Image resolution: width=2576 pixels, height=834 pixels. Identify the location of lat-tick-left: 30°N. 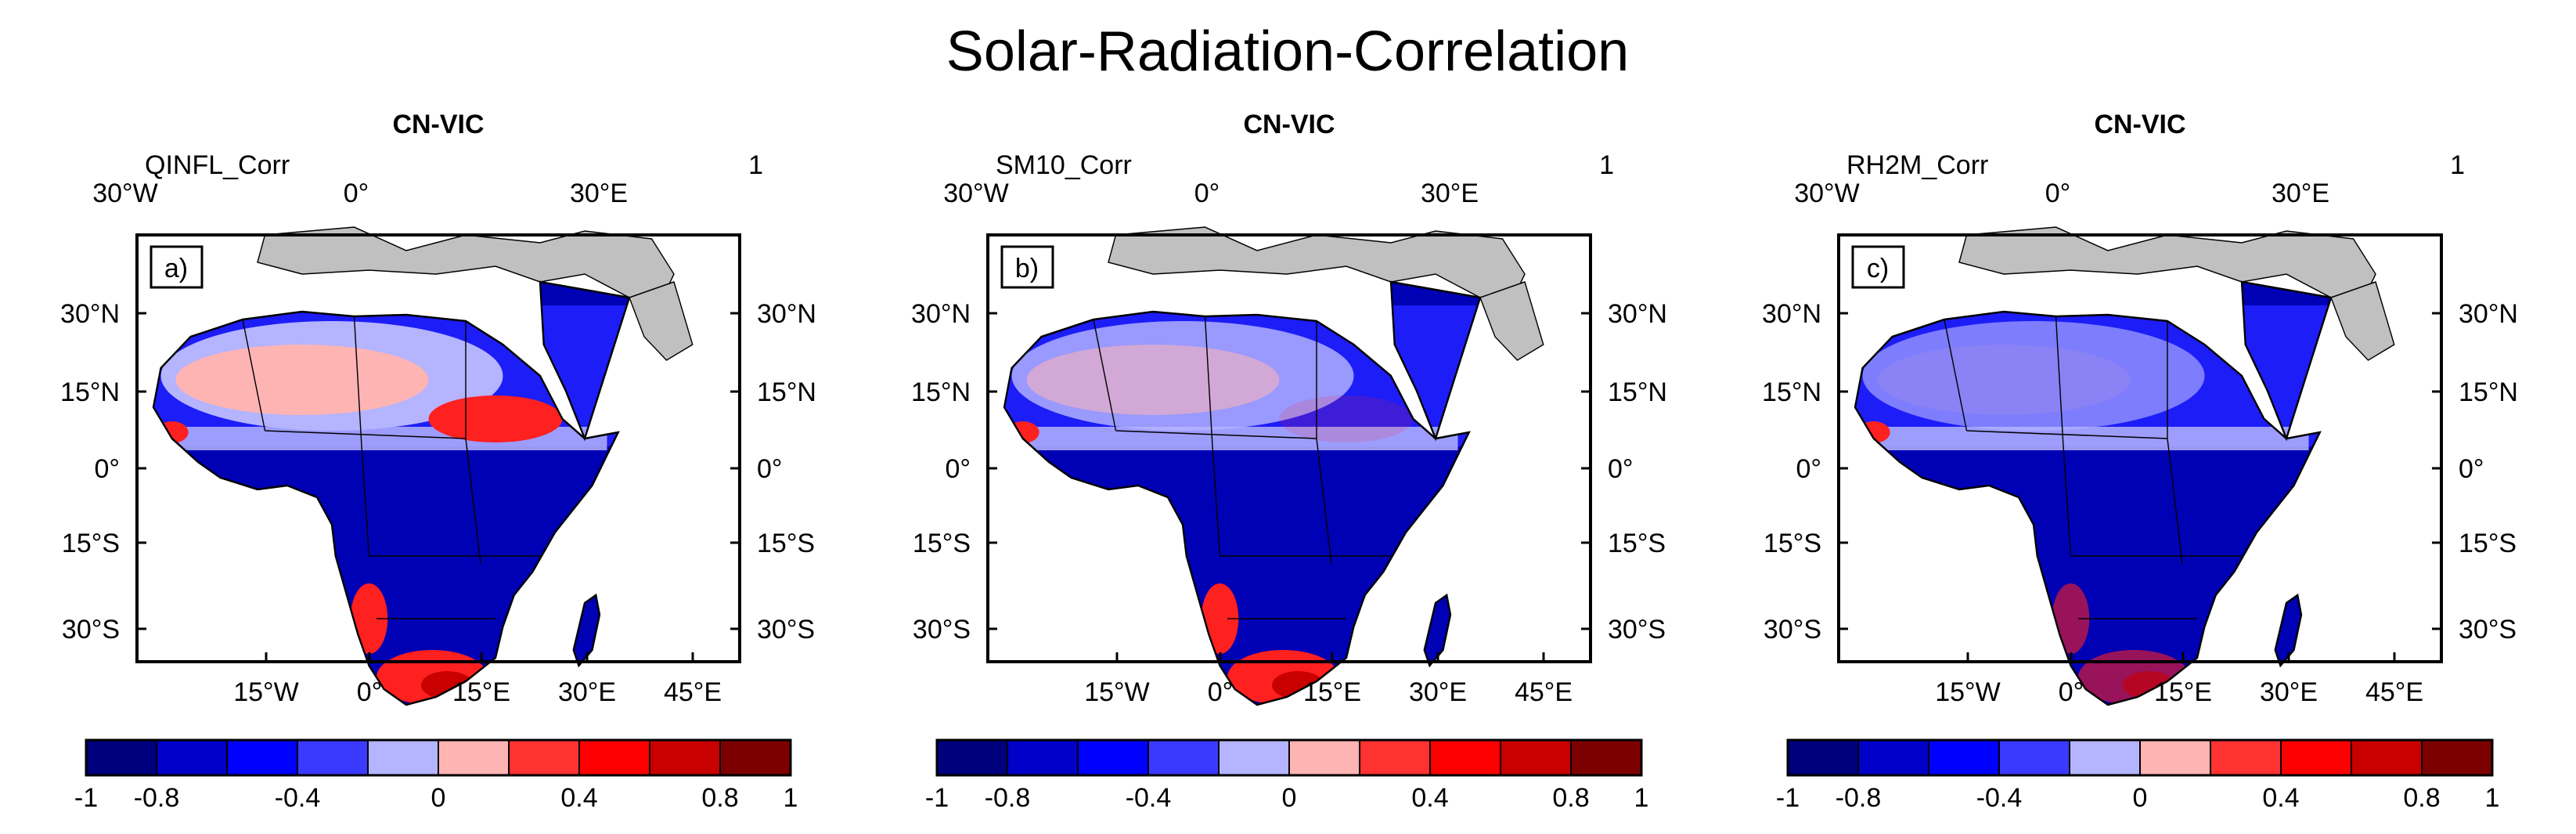
(90, 314).